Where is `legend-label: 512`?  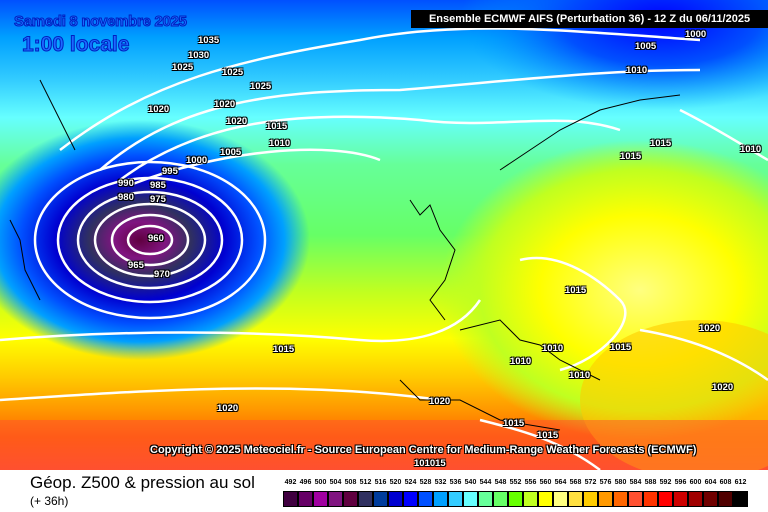 legend-label: 512 is located at coordinates (365, 482).